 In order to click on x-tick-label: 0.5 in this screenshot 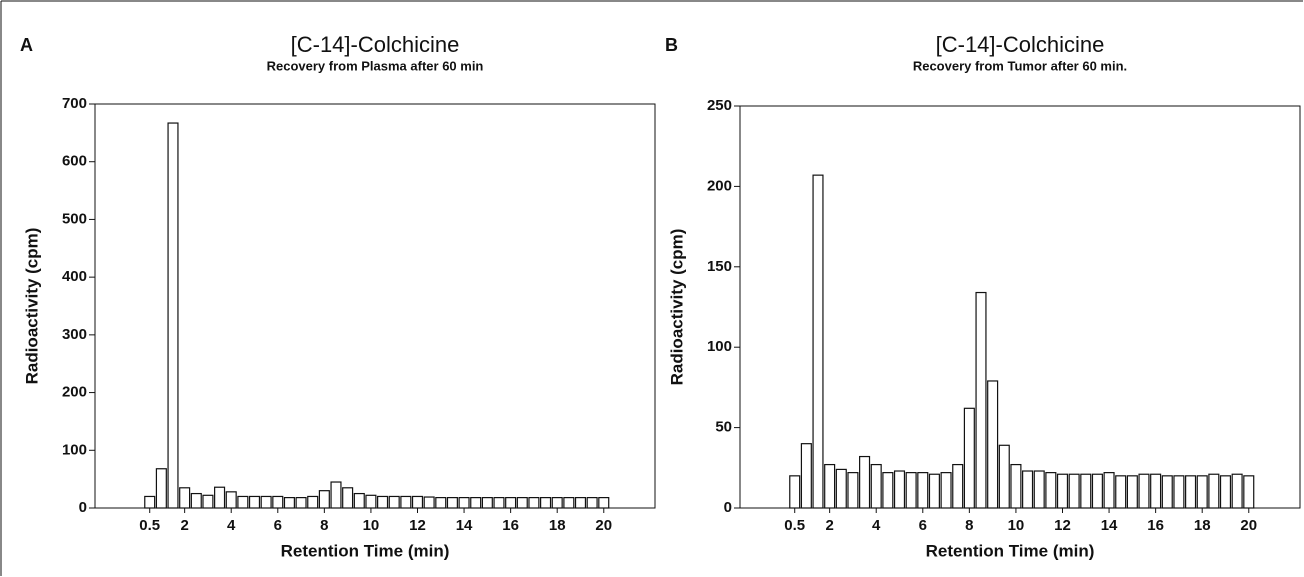, I will do `click(794, 525)`.